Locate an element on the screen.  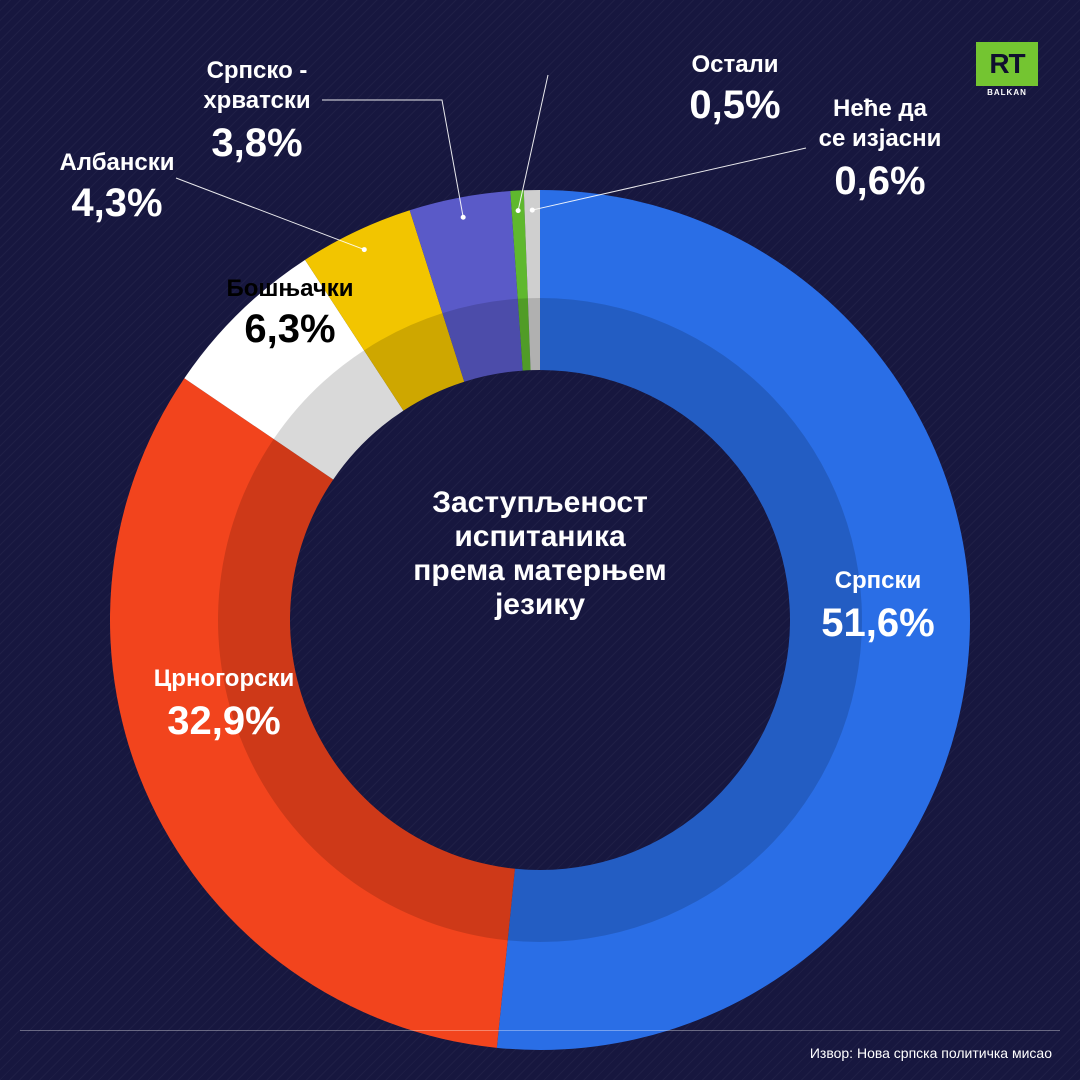
label-srpskohrvatski: Српско - хрватски 3,8% is located at coordinates (256, 111).